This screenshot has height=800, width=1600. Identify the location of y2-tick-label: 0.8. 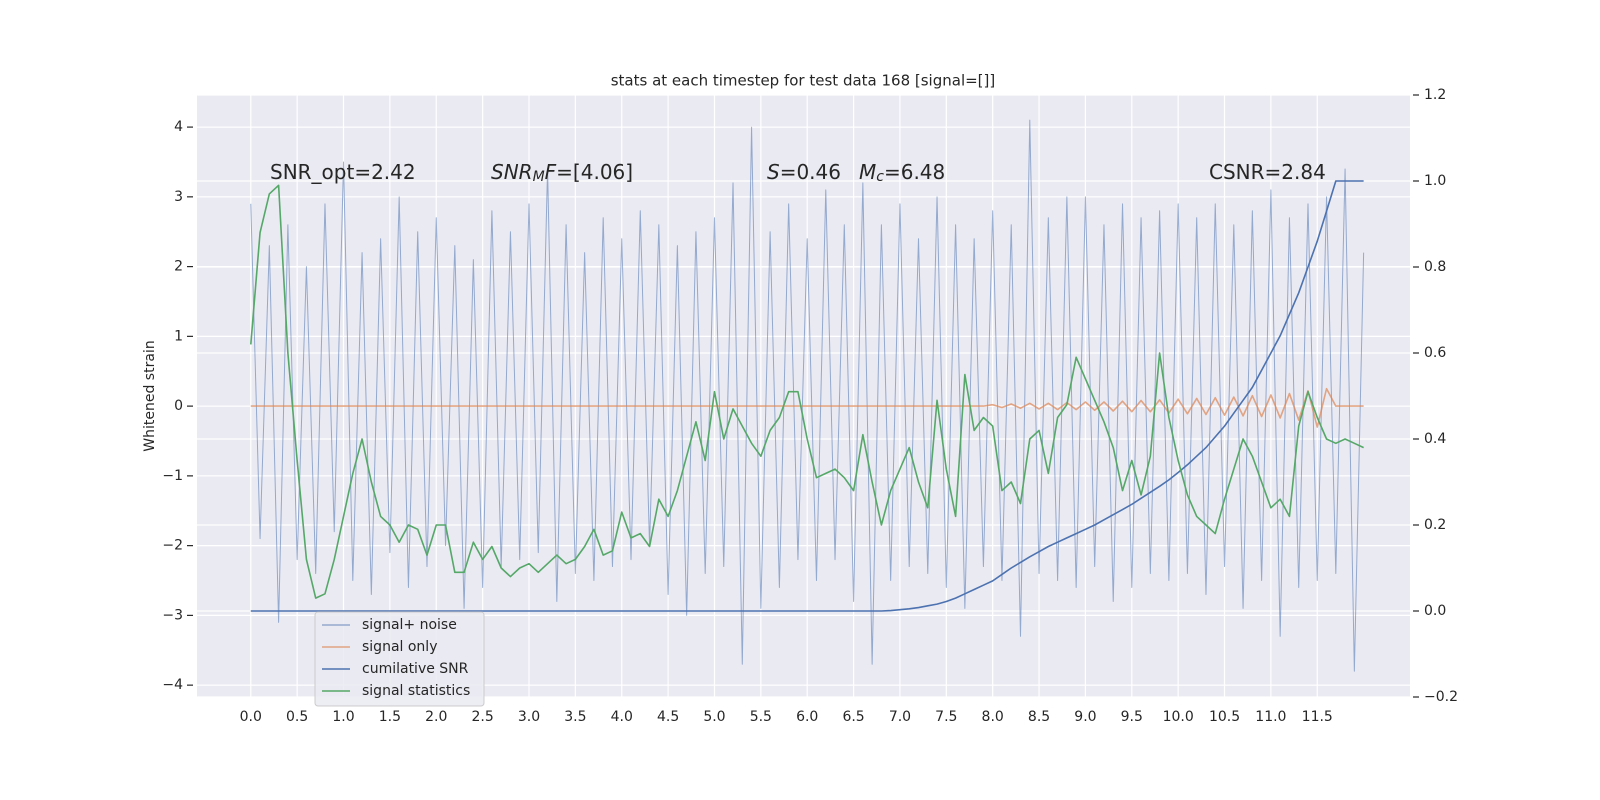
(1435, 267).